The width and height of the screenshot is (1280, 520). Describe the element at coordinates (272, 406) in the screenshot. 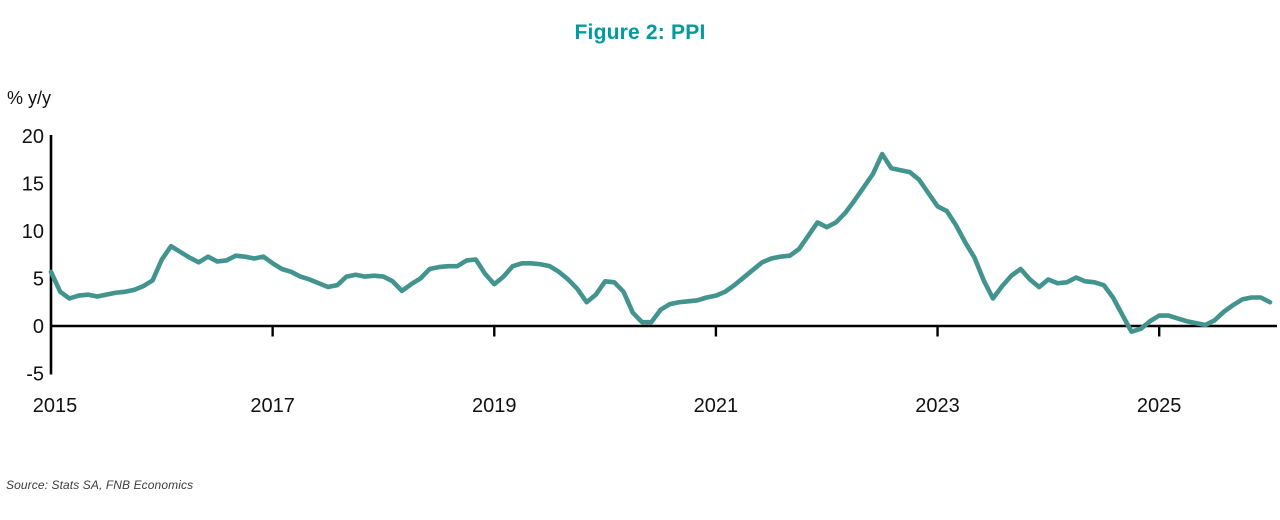

I see `x-tick-label: 2017` at that location.